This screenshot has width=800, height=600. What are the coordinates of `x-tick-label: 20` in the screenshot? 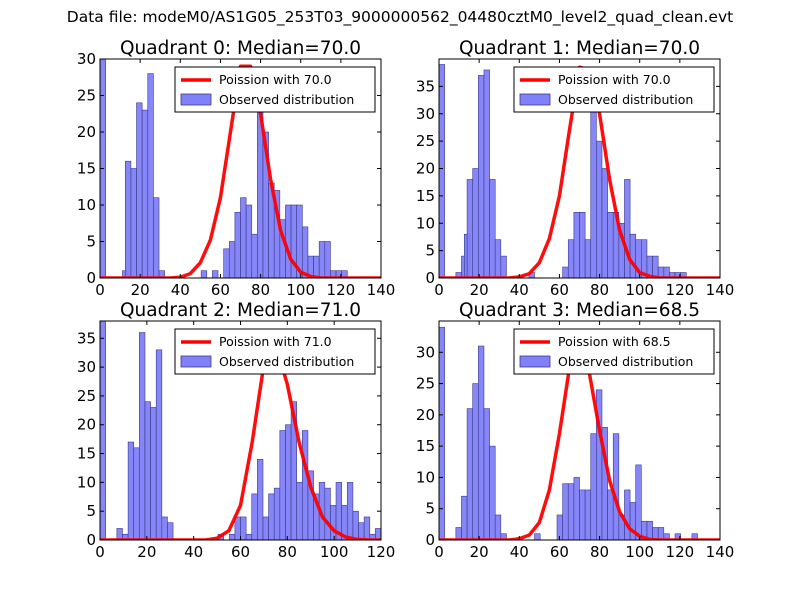 It's located at (479, 290).